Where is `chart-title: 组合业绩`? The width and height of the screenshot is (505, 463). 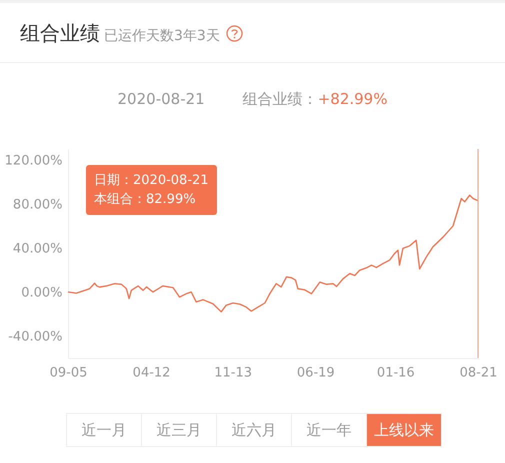 chart-title: 组合业绩 is located at coordinates (60, 33).